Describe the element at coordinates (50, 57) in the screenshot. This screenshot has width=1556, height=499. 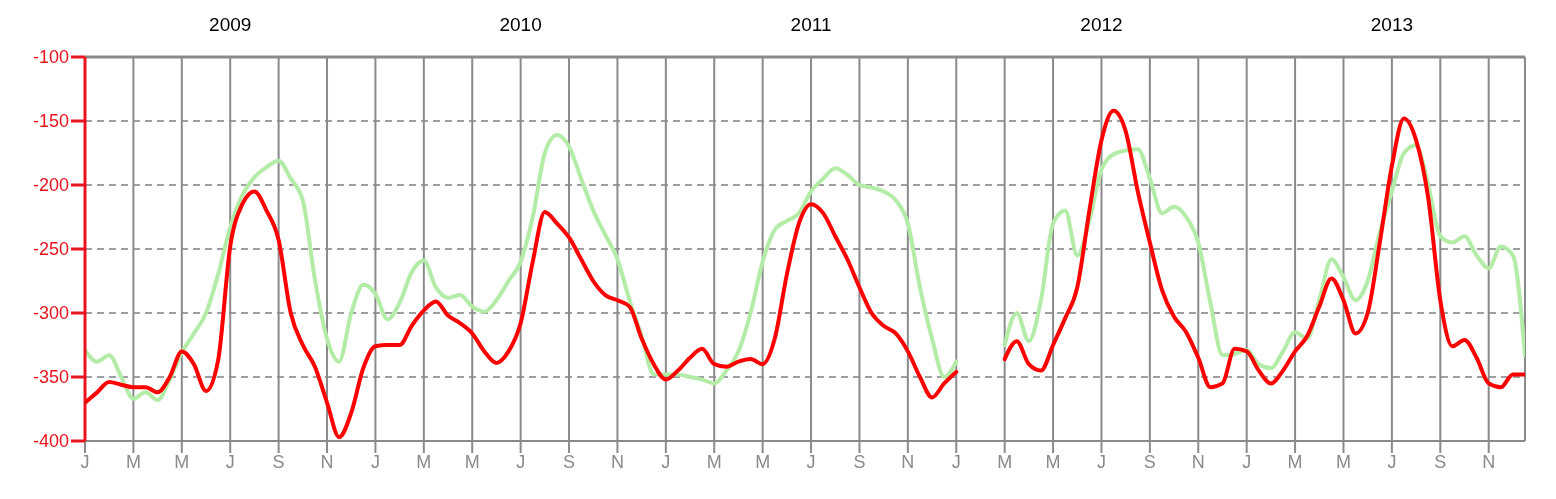
I see `y-tick-label: -100` at that location.